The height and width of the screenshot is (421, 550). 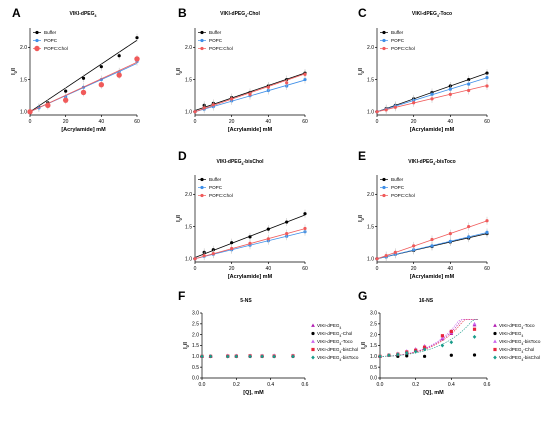 What do you see at coordinates (195, 122) in the screenshot?
I see `x-tick-label: 0` at bounding box center [195, 122].